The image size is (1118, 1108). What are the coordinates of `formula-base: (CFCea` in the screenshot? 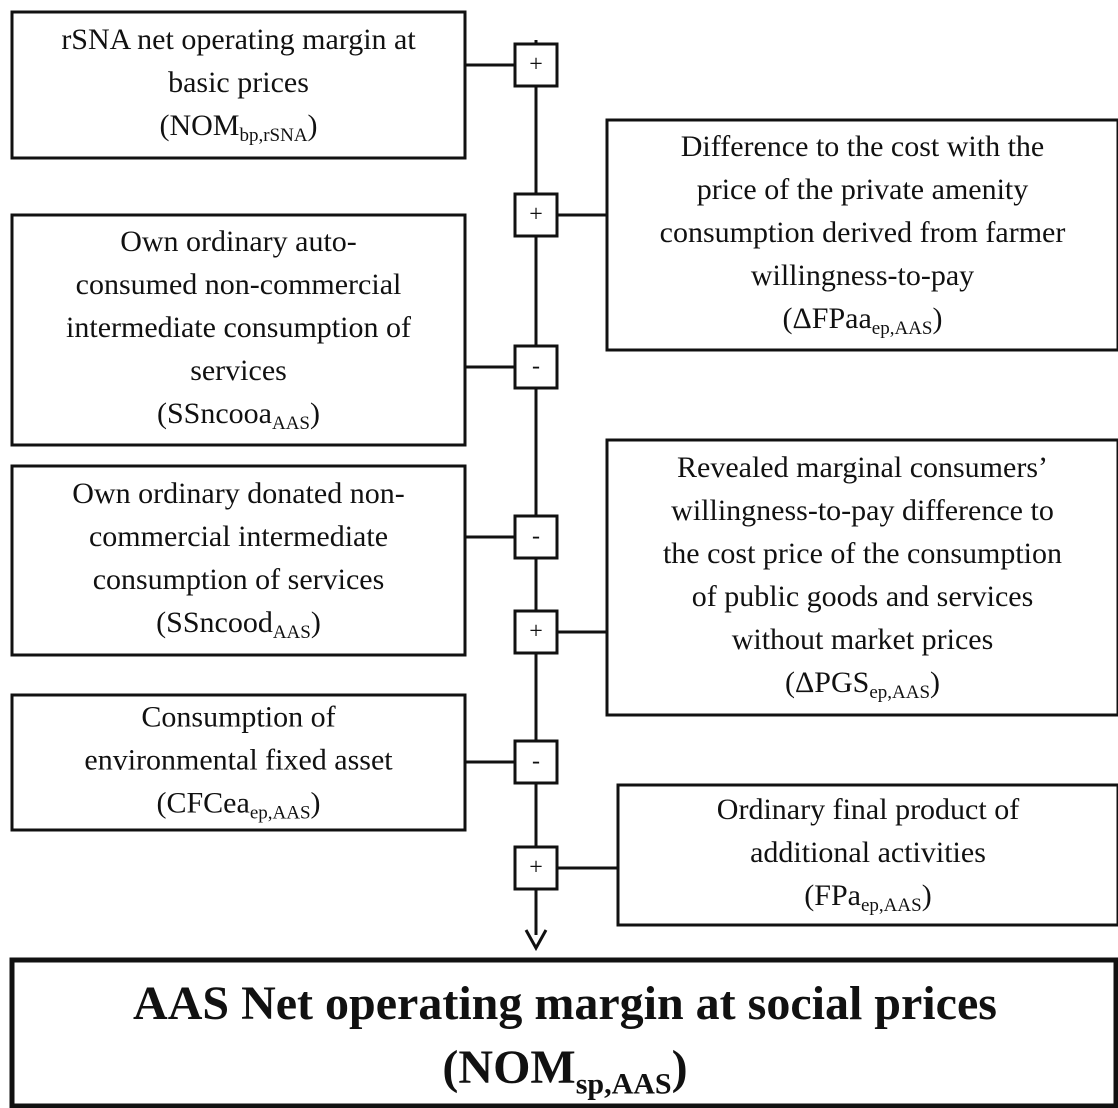 It's located at (202, 802).